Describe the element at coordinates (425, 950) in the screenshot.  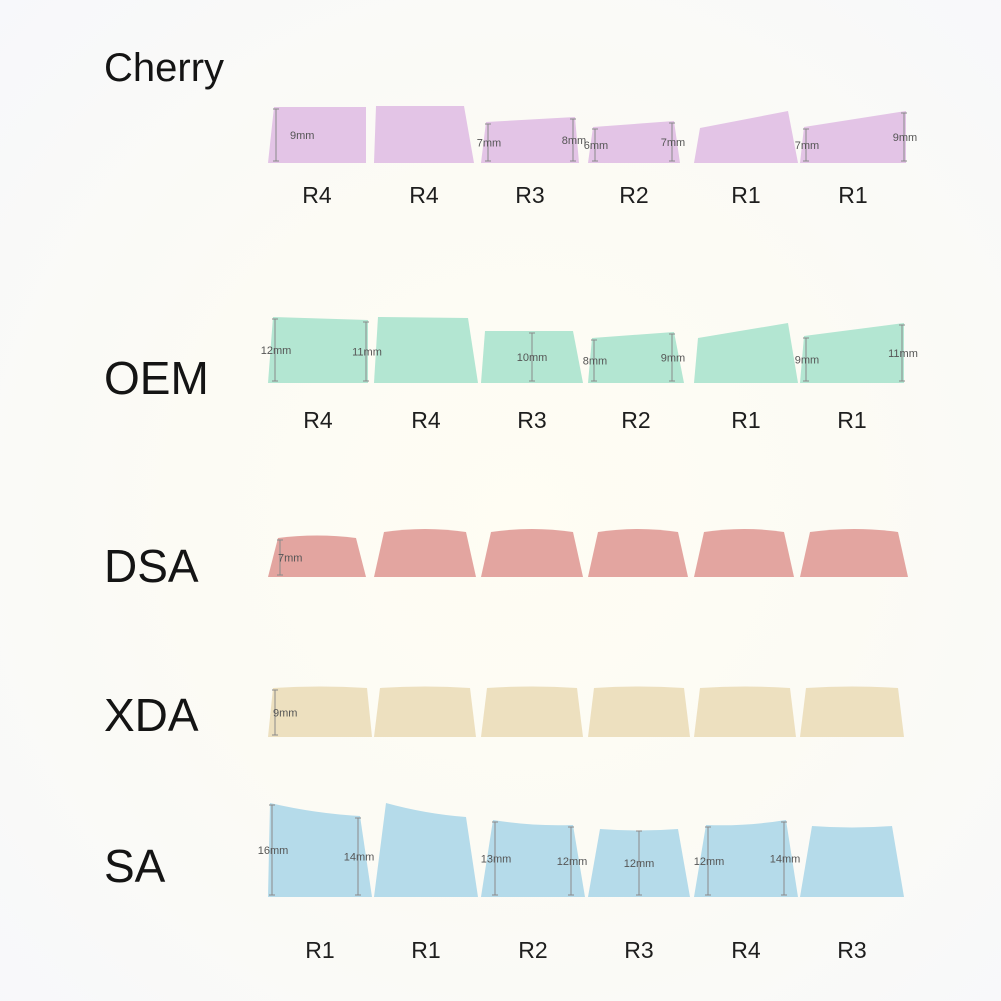
I see `sa-row-label-2: R1` at that location.